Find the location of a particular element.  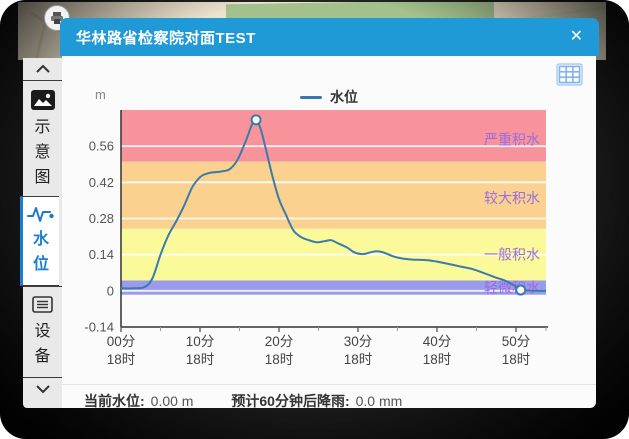

rain-forecast-value: 0.0 mm is located at coordinates (379, 401).